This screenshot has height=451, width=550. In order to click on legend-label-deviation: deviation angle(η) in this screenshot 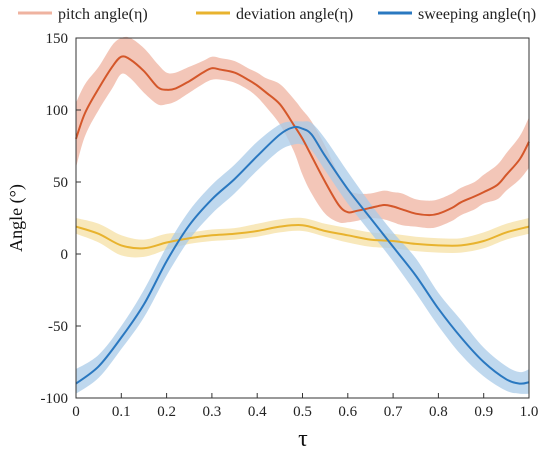, I will do `click(294, 14)`.